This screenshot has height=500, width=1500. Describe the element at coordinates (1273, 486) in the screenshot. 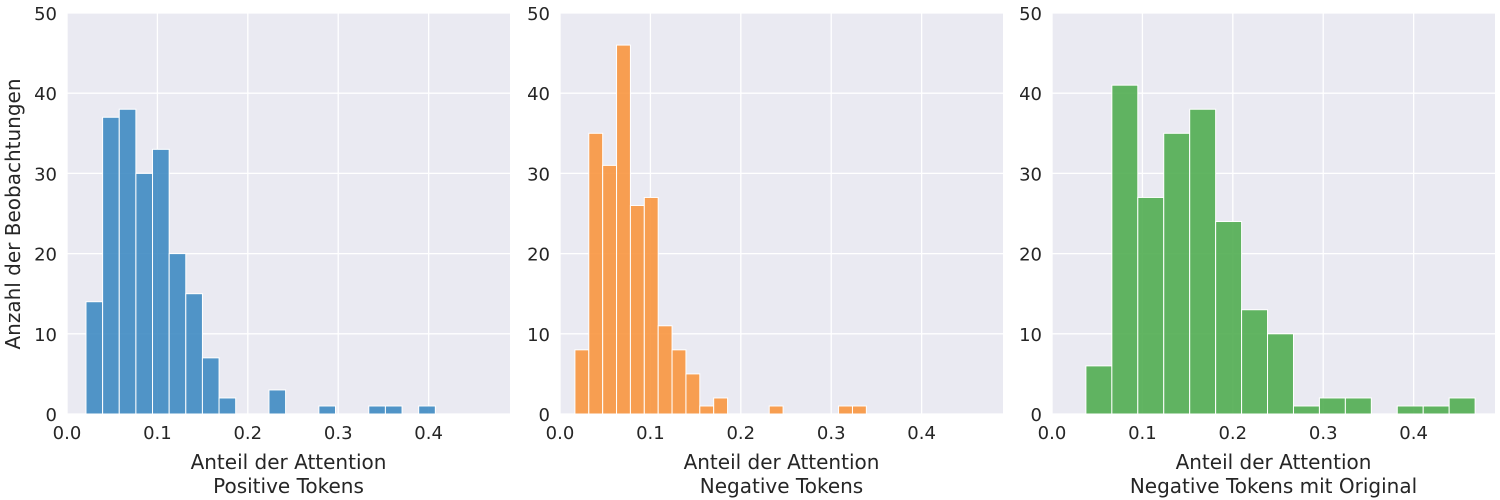

I see `x-axis-label-line-2: Negative Tokens mit Original` at that location.